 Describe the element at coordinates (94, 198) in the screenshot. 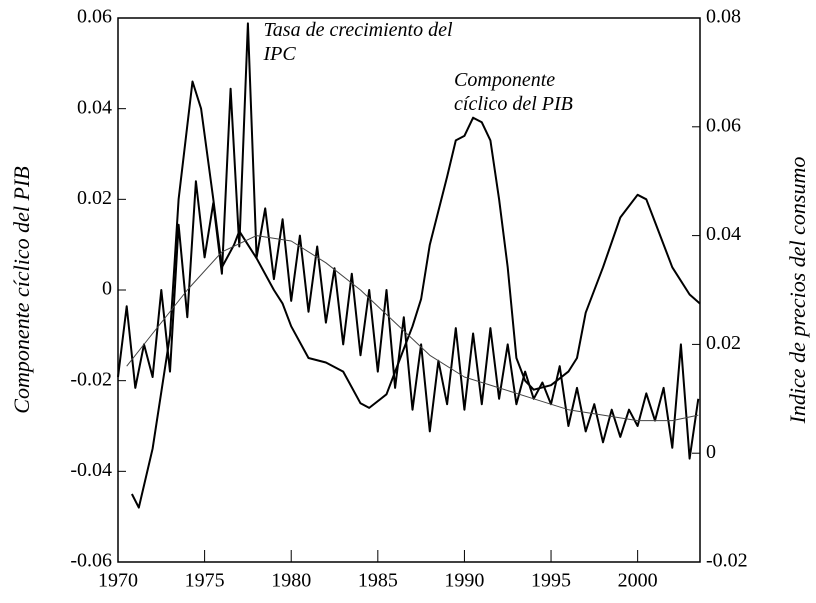

I see `y-tick-label: 0.02` at that location.